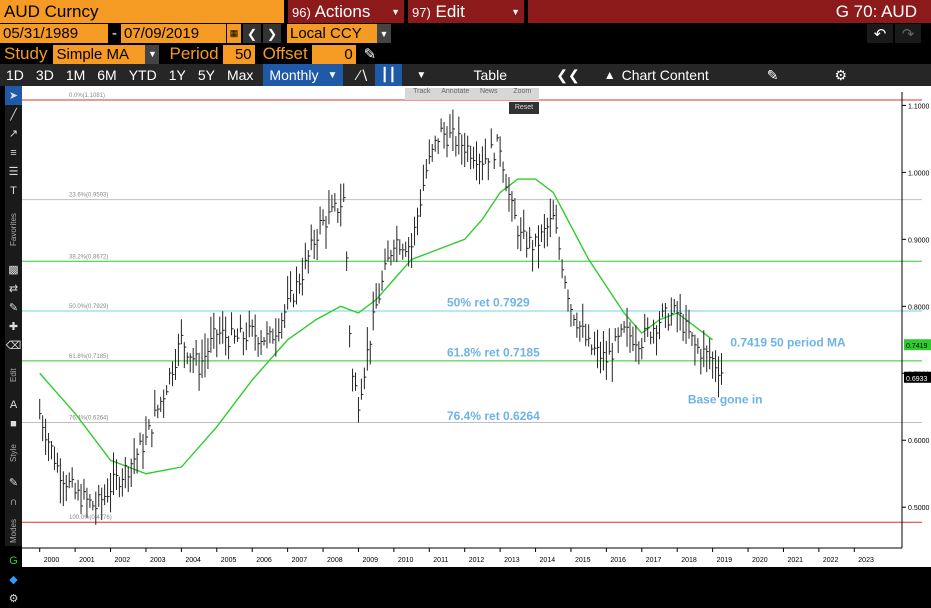 The width and height of the screenshot is (931, 608). Describe the element at coordinates (87, 96) in the screenshot. I see `fib-label: 0.0%(1.1081)` at that location.